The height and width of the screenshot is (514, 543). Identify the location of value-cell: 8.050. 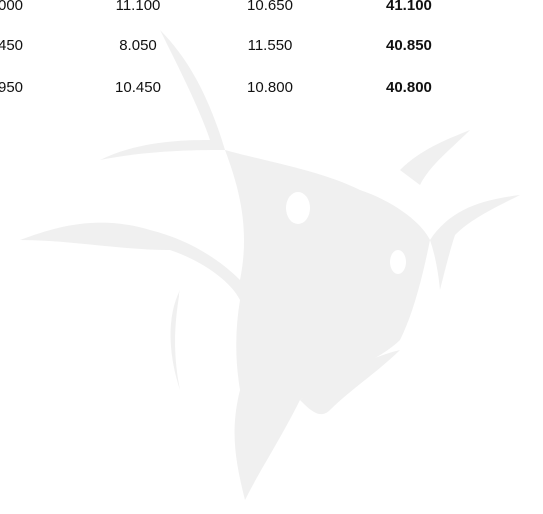
(138, 45).